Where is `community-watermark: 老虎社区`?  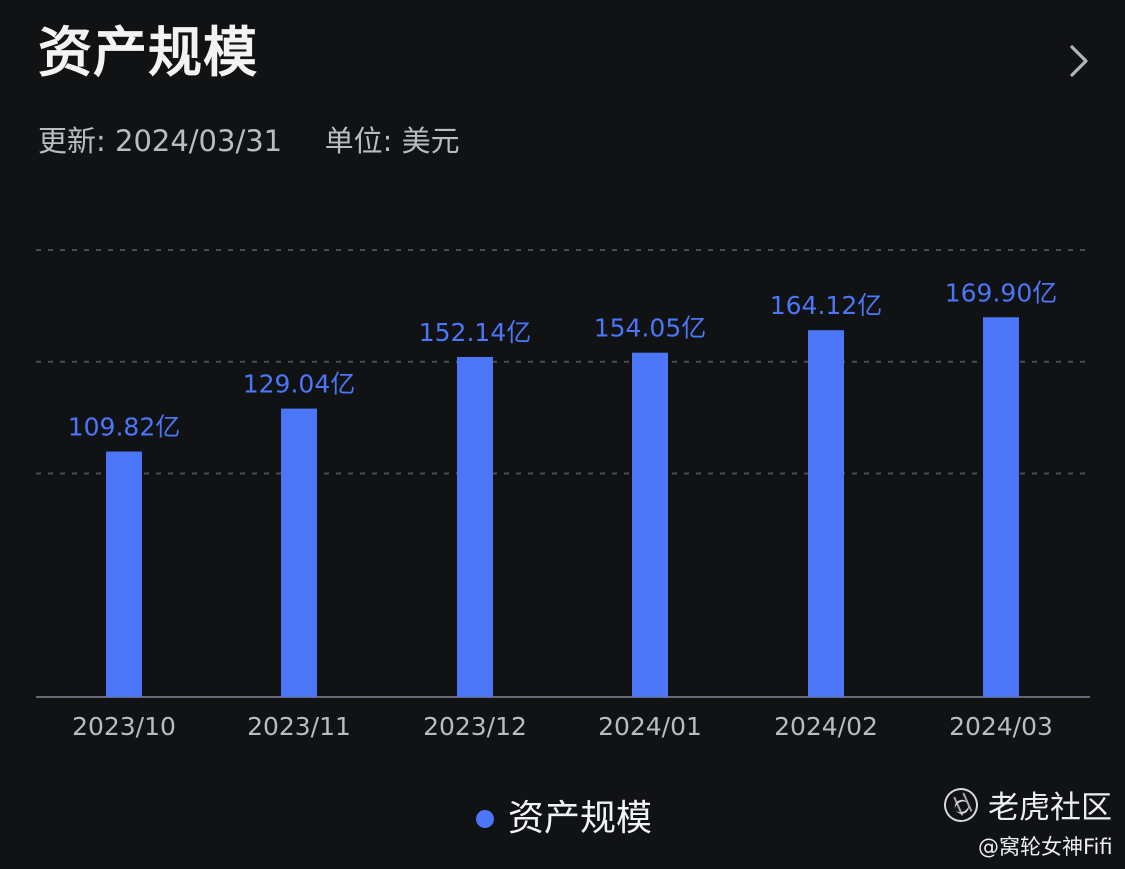 community-watermark: 老虎社区 is located at coordinates (1025, 804).